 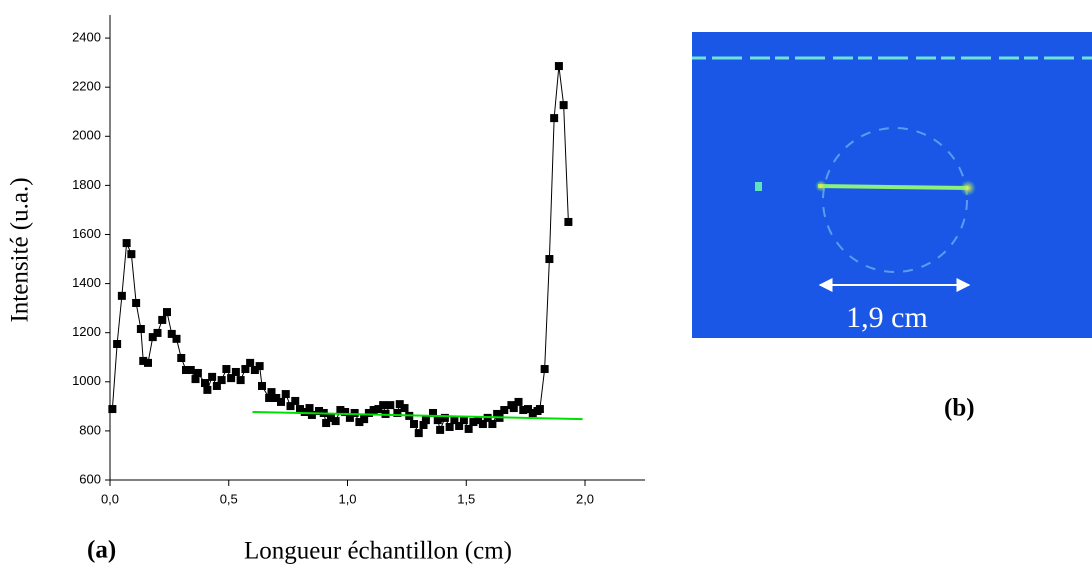 I want to click on y-tick-label: 800, so click(x=90, y=429).